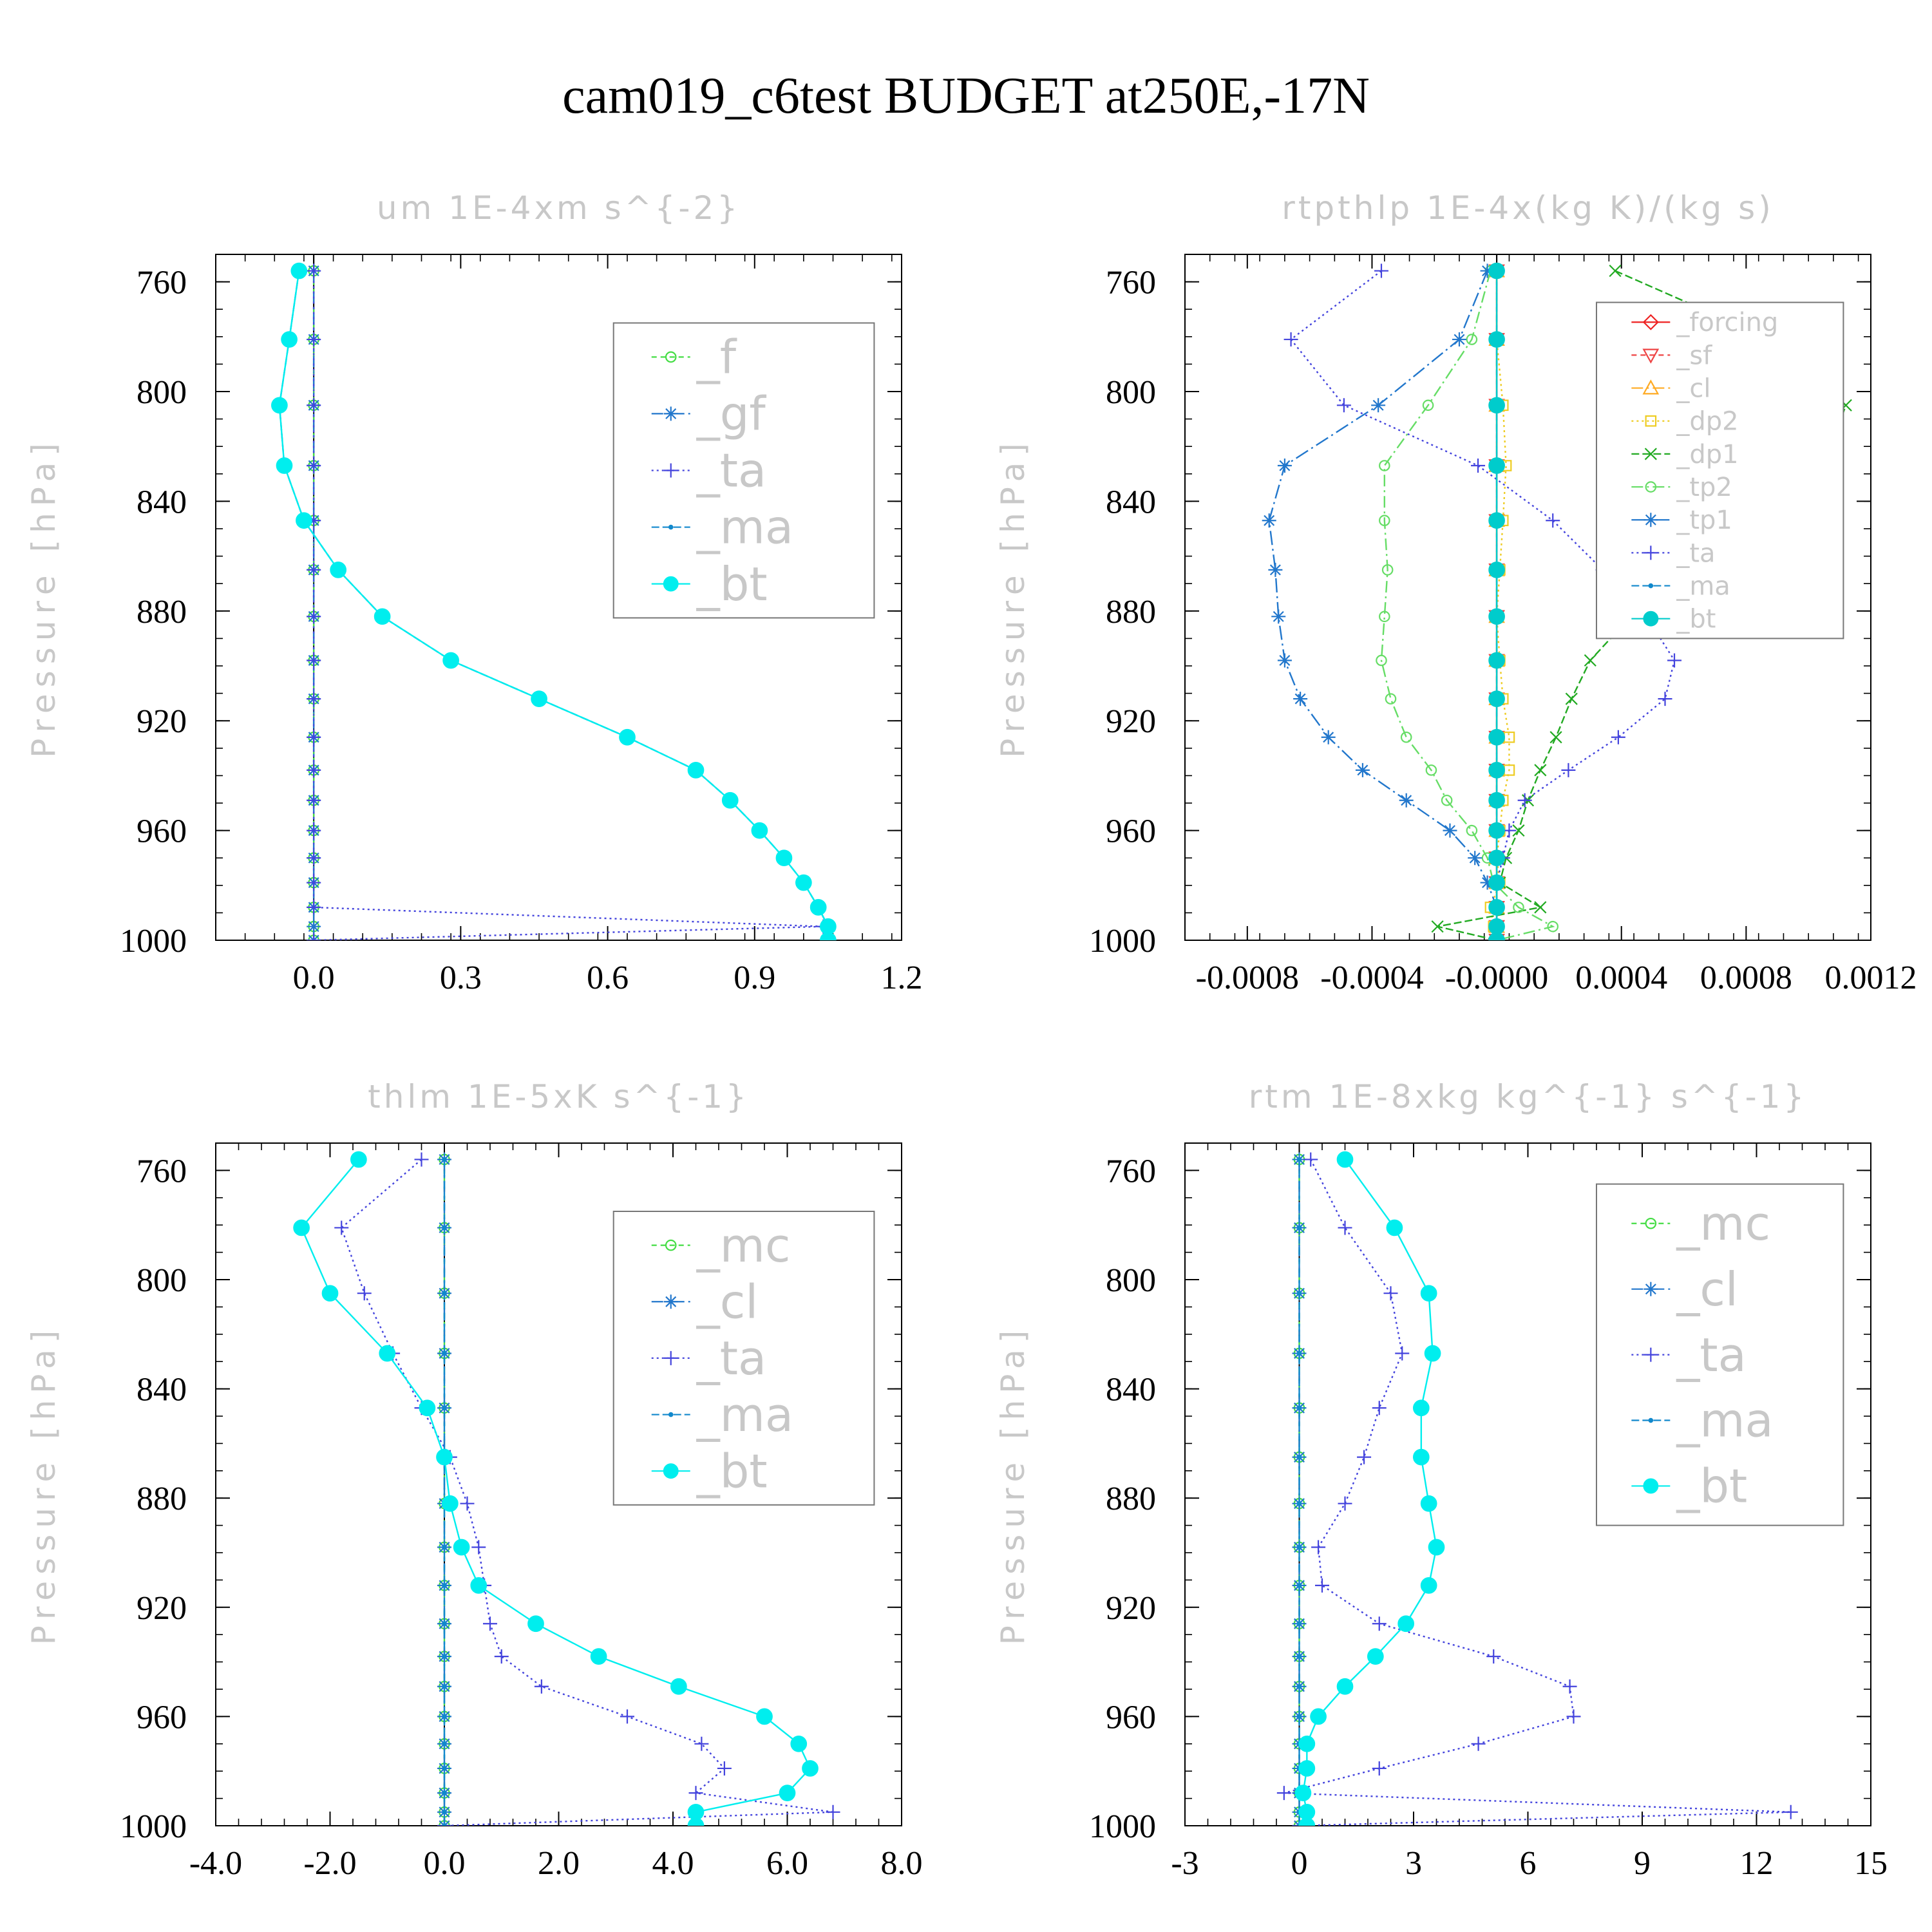 This screenshot has width=1932, height=1932. Describe the element at coordinates (1671, 355) in the screenshot. I see `legend-item: _sf` at that location.